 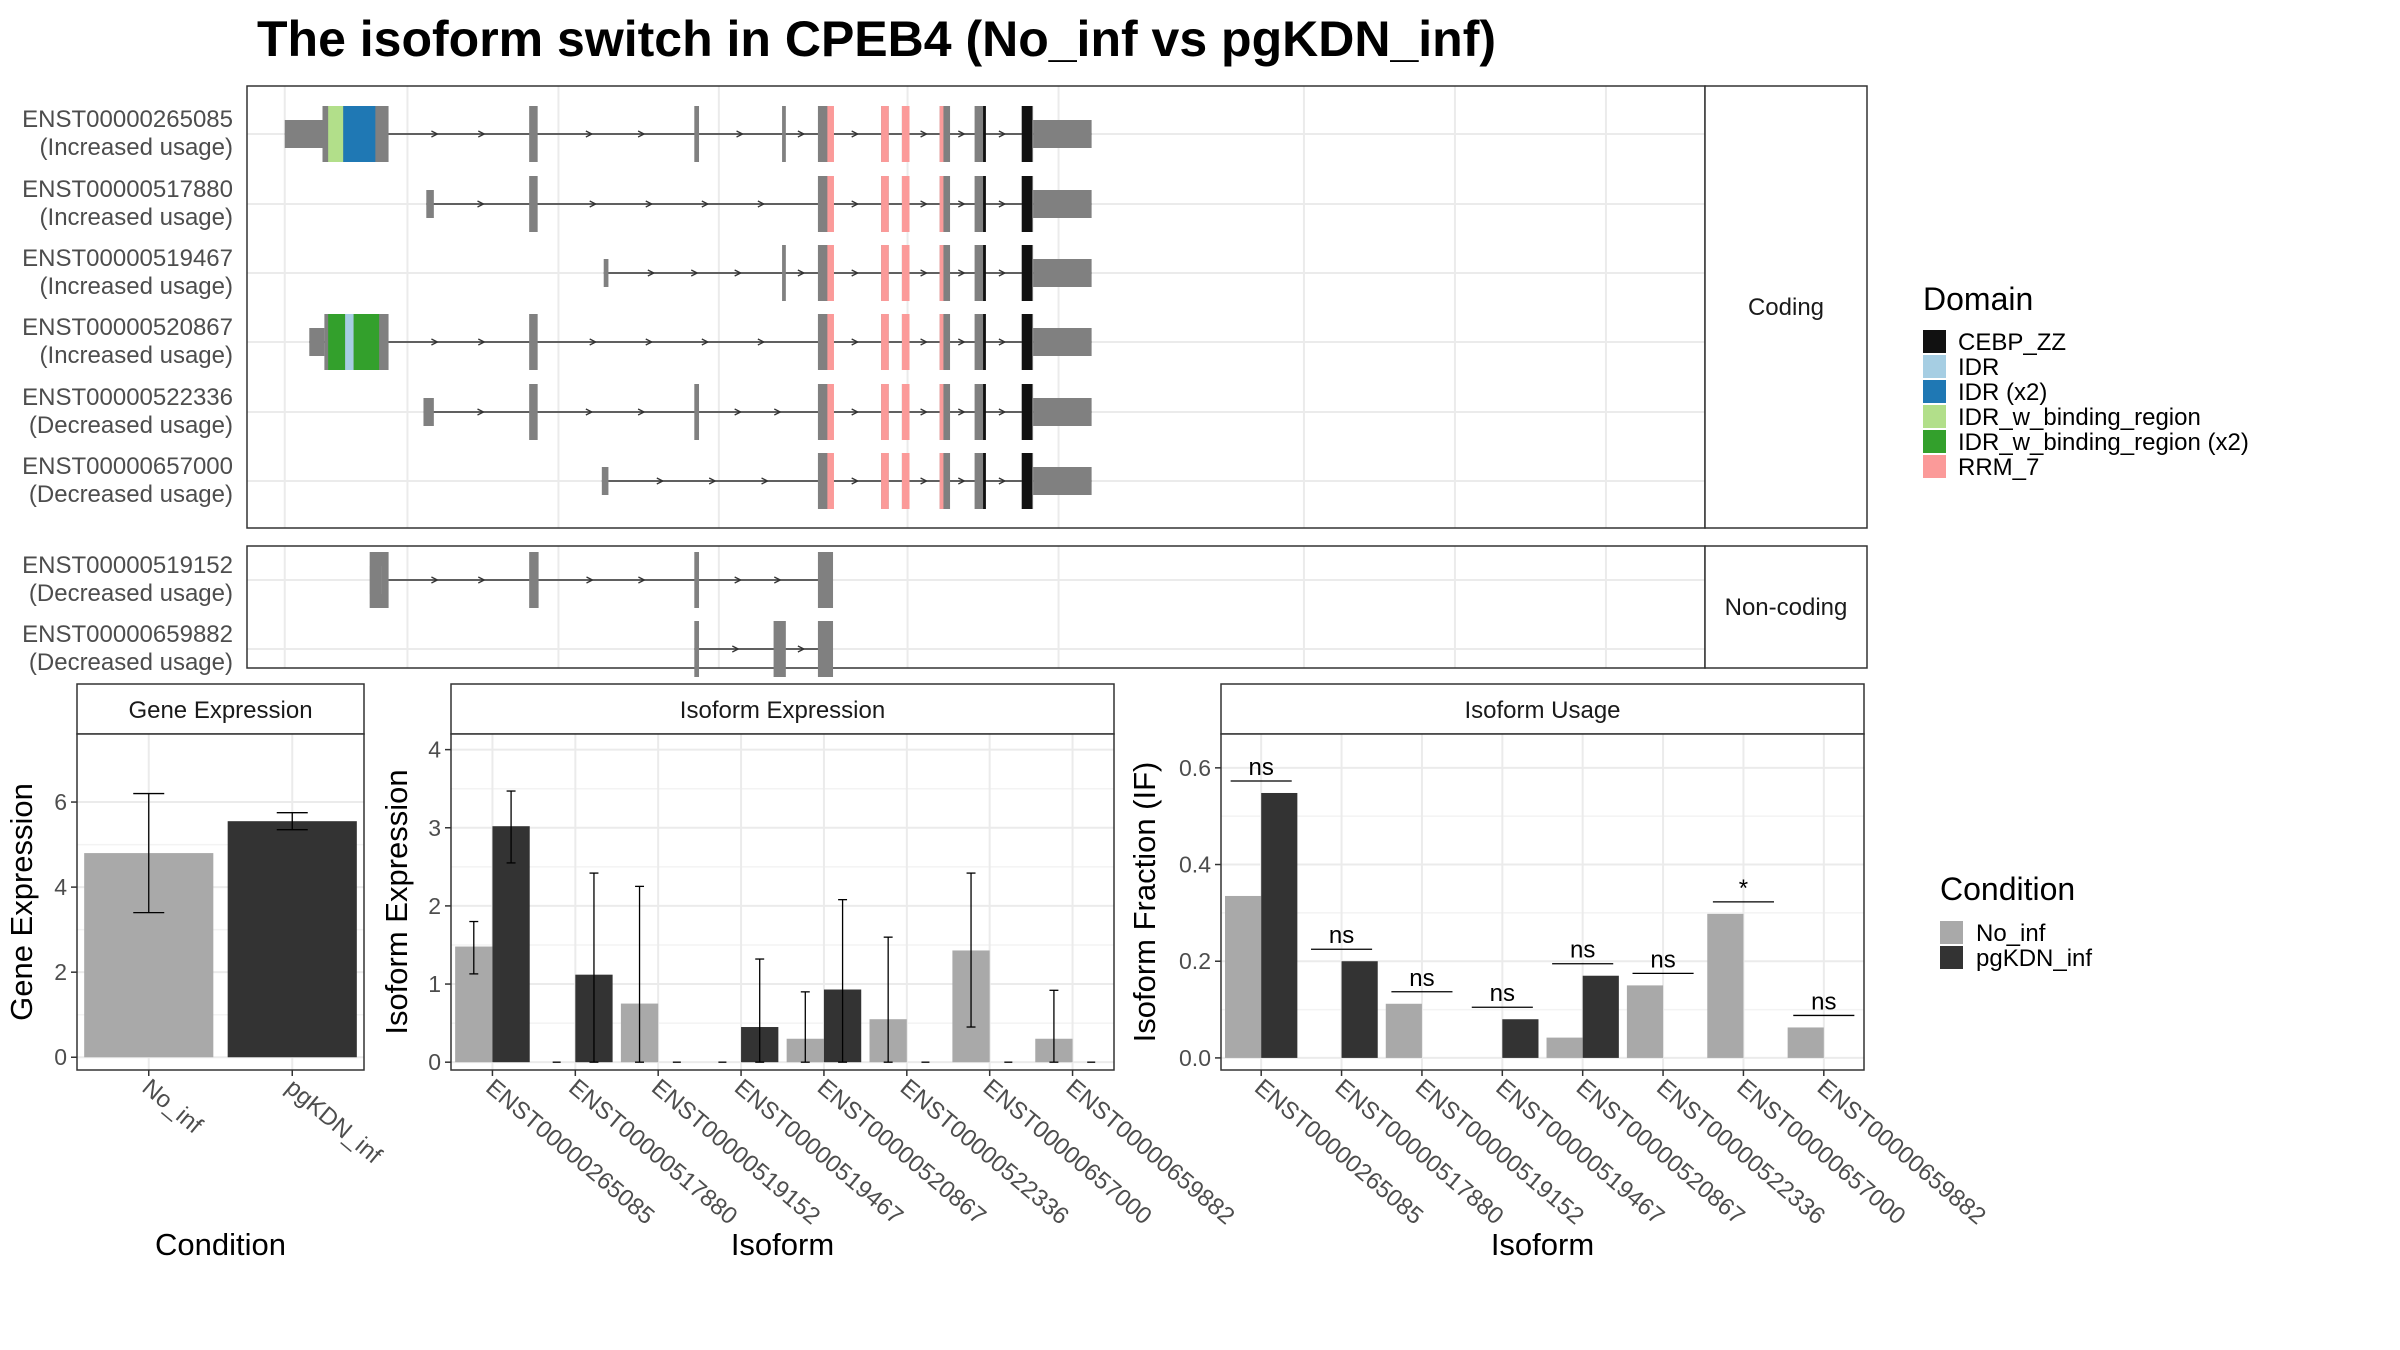 What do you see at coordinates (1195, 768) in the screenshot?
I see `y-tick-label: 0.6` at bounding box center [1195, 768].